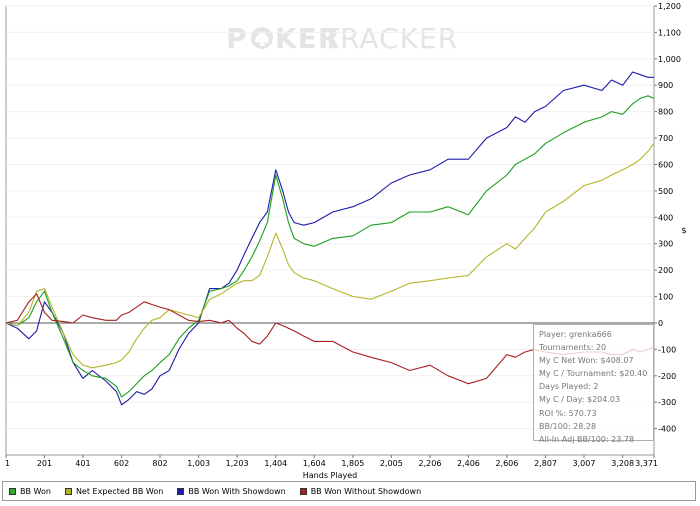  Describe the element at coordinates (669, 59) in the screenshot. I see `y-tick-label: 1,000` at that location.